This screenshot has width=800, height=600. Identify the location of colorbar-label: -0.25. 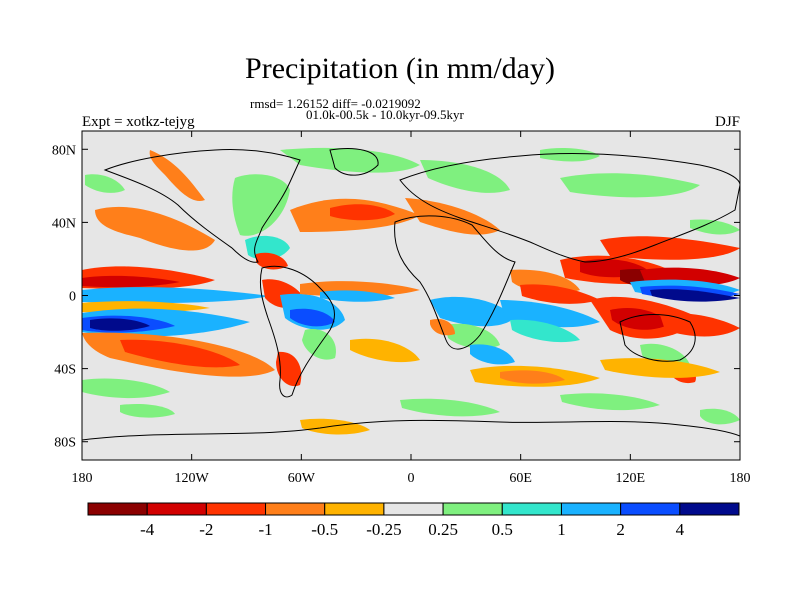
(383, 529).